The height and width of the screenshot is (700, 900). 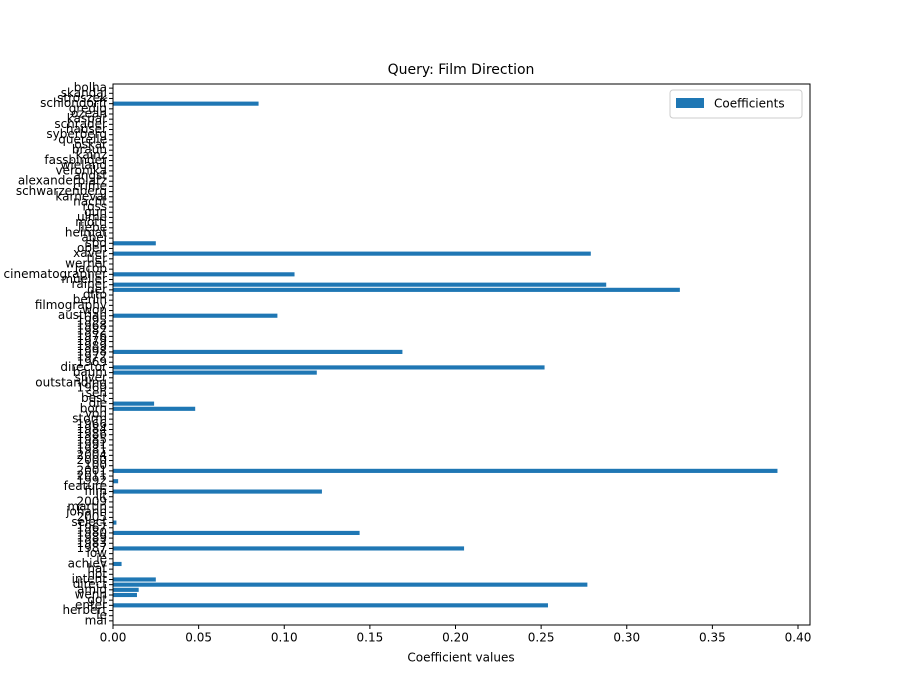 What do you see at coordinates (98, 403) in the screenshot?
I see `y-tick-label: die` at bounding box center [98, 403].